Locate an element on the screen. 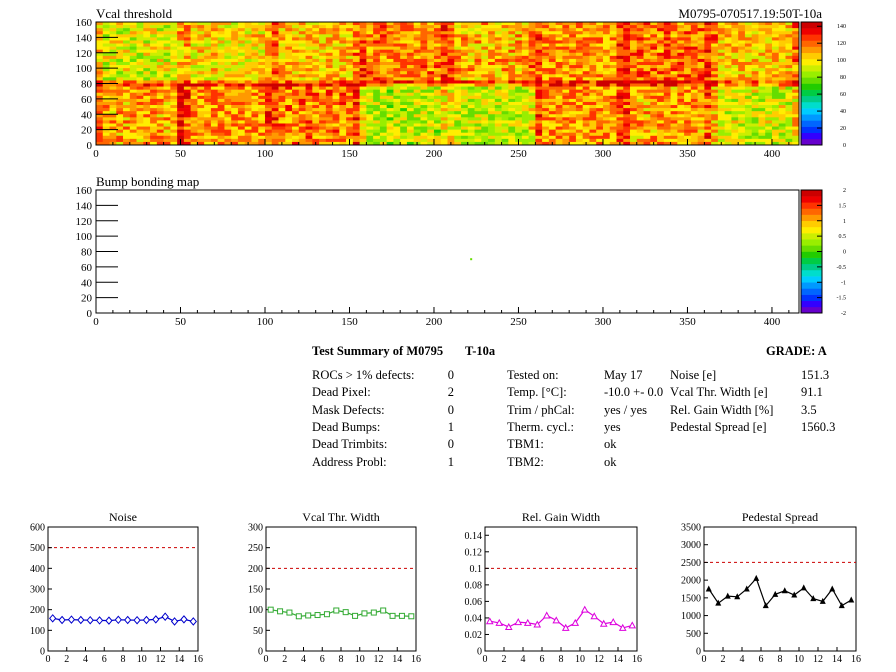  x-tick-label: 0 is located at coordinates (704, 659).